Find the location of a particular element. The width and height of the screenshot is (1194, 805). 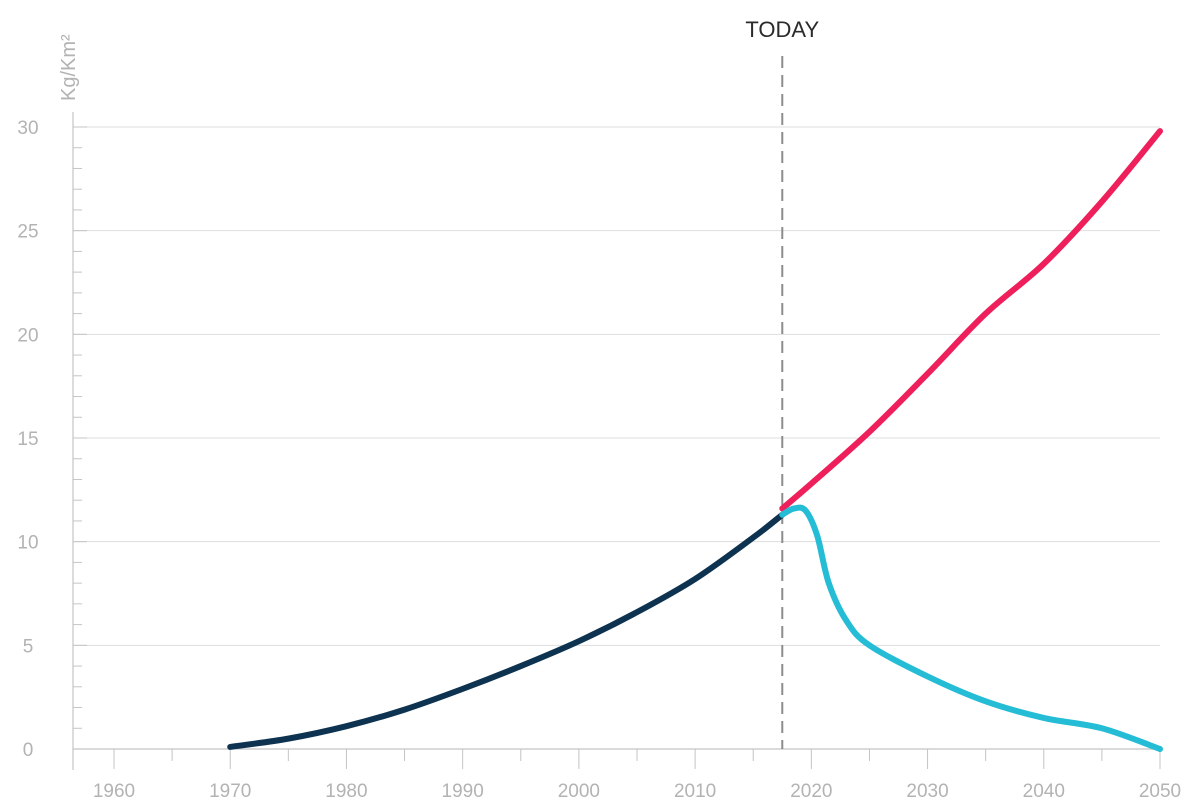

x-tick-label: 1970 is located at coordinates (230, 791).